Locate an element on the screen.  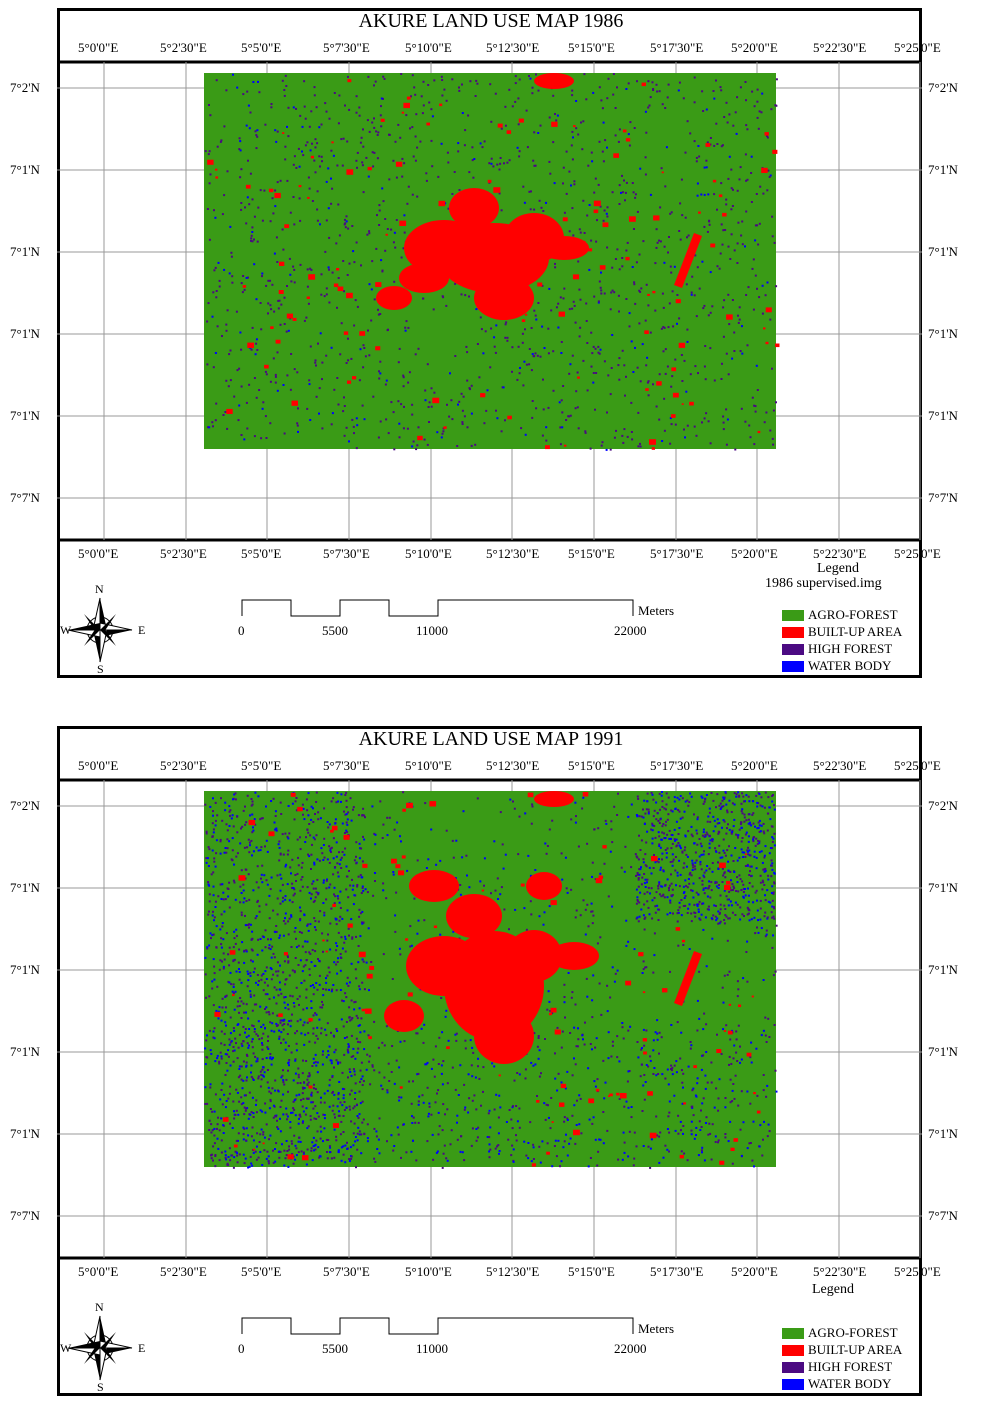
left-latitude-label: 7°2'N is located at coordinates (25, 806).